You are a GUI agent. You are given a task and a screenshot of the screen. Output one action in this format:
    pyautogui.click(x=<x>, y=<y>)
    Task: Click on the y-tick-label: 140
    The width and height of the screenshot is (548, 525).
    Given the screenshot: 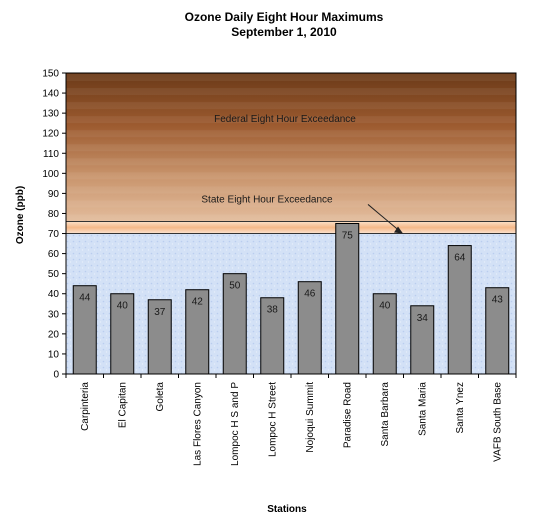 What is the action you would take?
    pyautogui.click(x=50, y=94)
    